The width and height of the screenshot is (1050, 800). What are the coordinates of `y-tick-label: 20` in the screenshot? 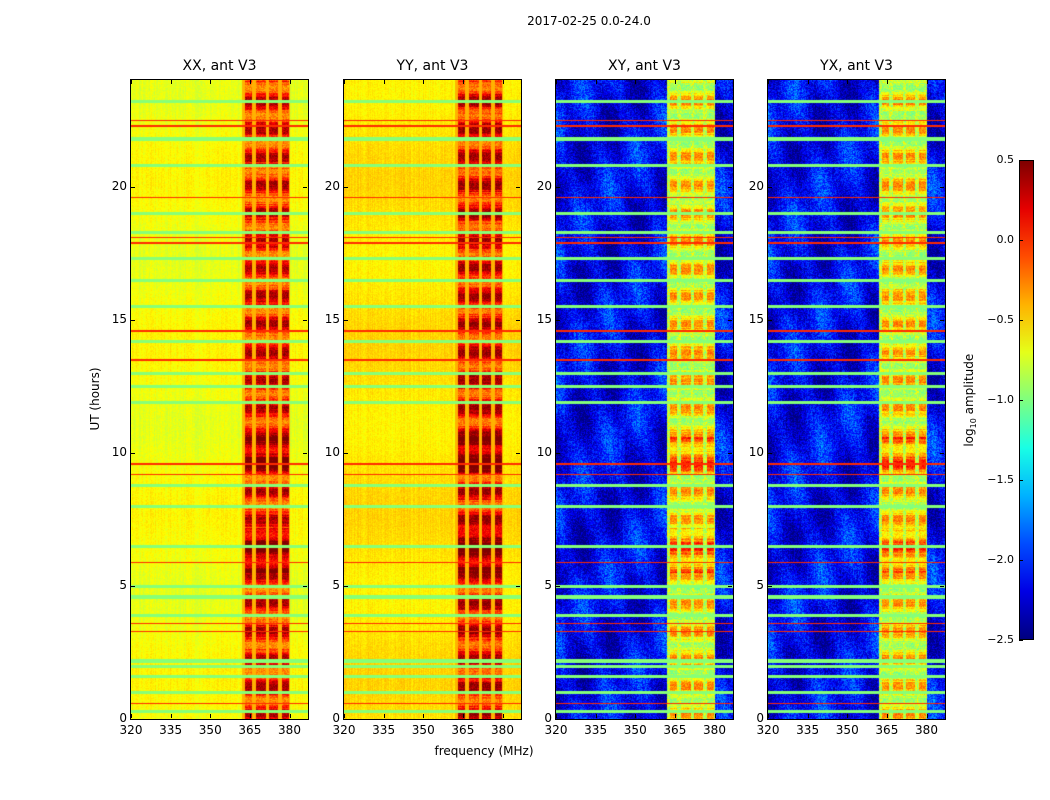 It's located at (544, 185).